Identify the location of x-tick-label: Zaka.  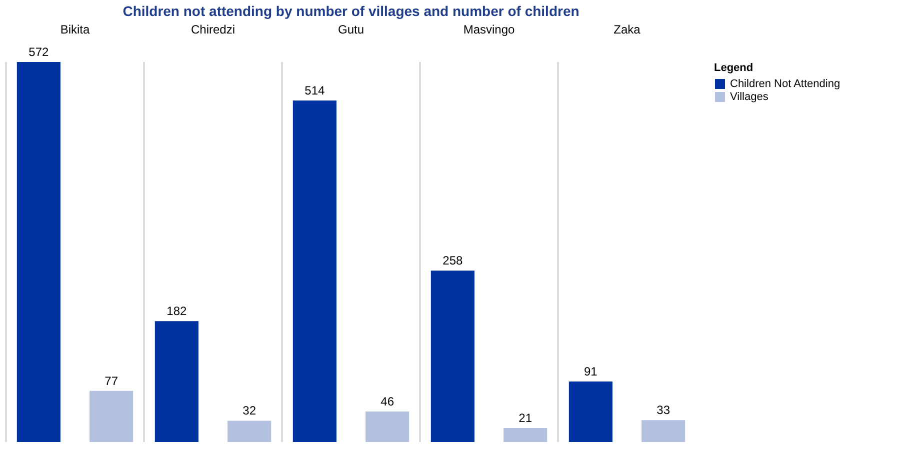
(627, 29).